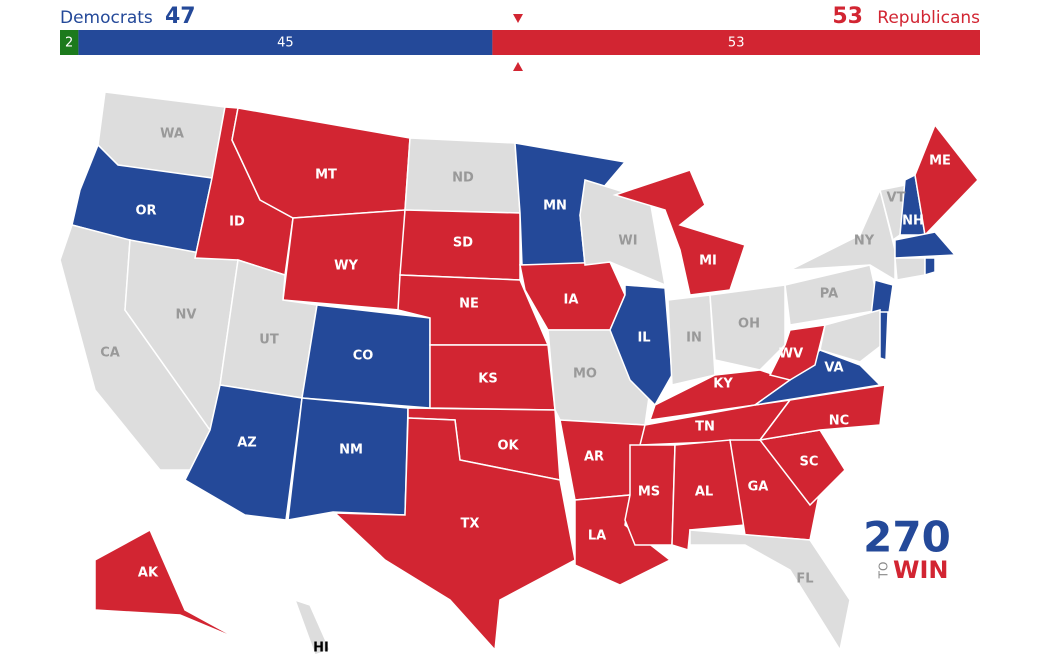  I want to click on state-label: AR, so click(594, 457).